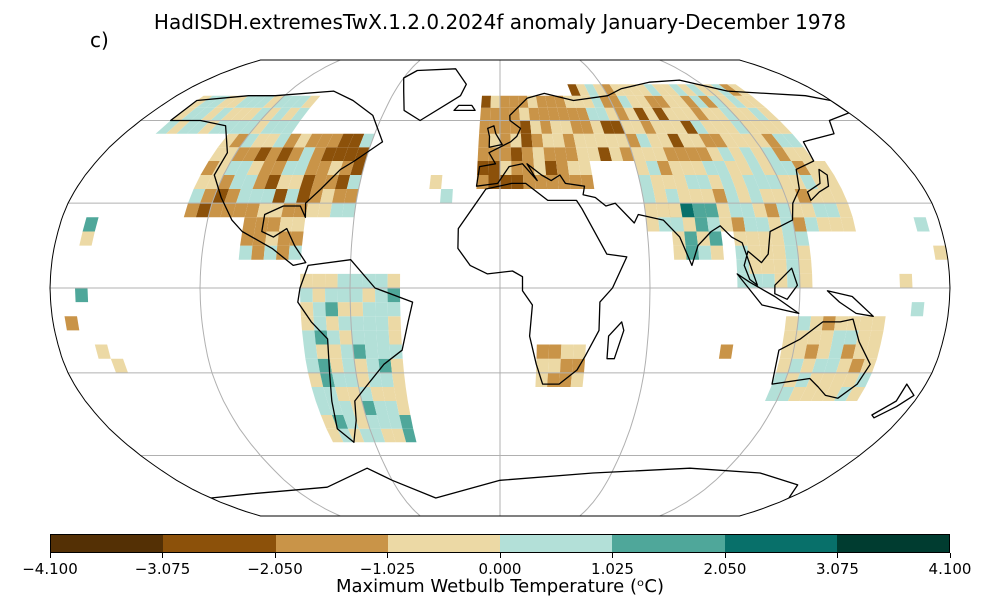 Image resolution: width=1000 pixels, height=600 pixels. I want to click on coastline-new-zealand, so click(893, 401).